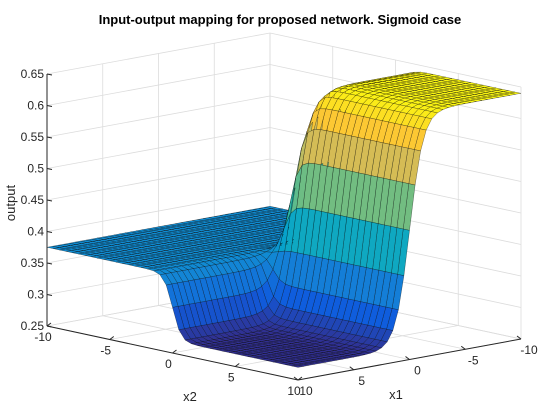 Image resolution: width=560 pixels, height=420 pixels. What do you see at coordinates (52, 247) in the screenshot?
I see `surface-patch` at bounding box center [52, 247].